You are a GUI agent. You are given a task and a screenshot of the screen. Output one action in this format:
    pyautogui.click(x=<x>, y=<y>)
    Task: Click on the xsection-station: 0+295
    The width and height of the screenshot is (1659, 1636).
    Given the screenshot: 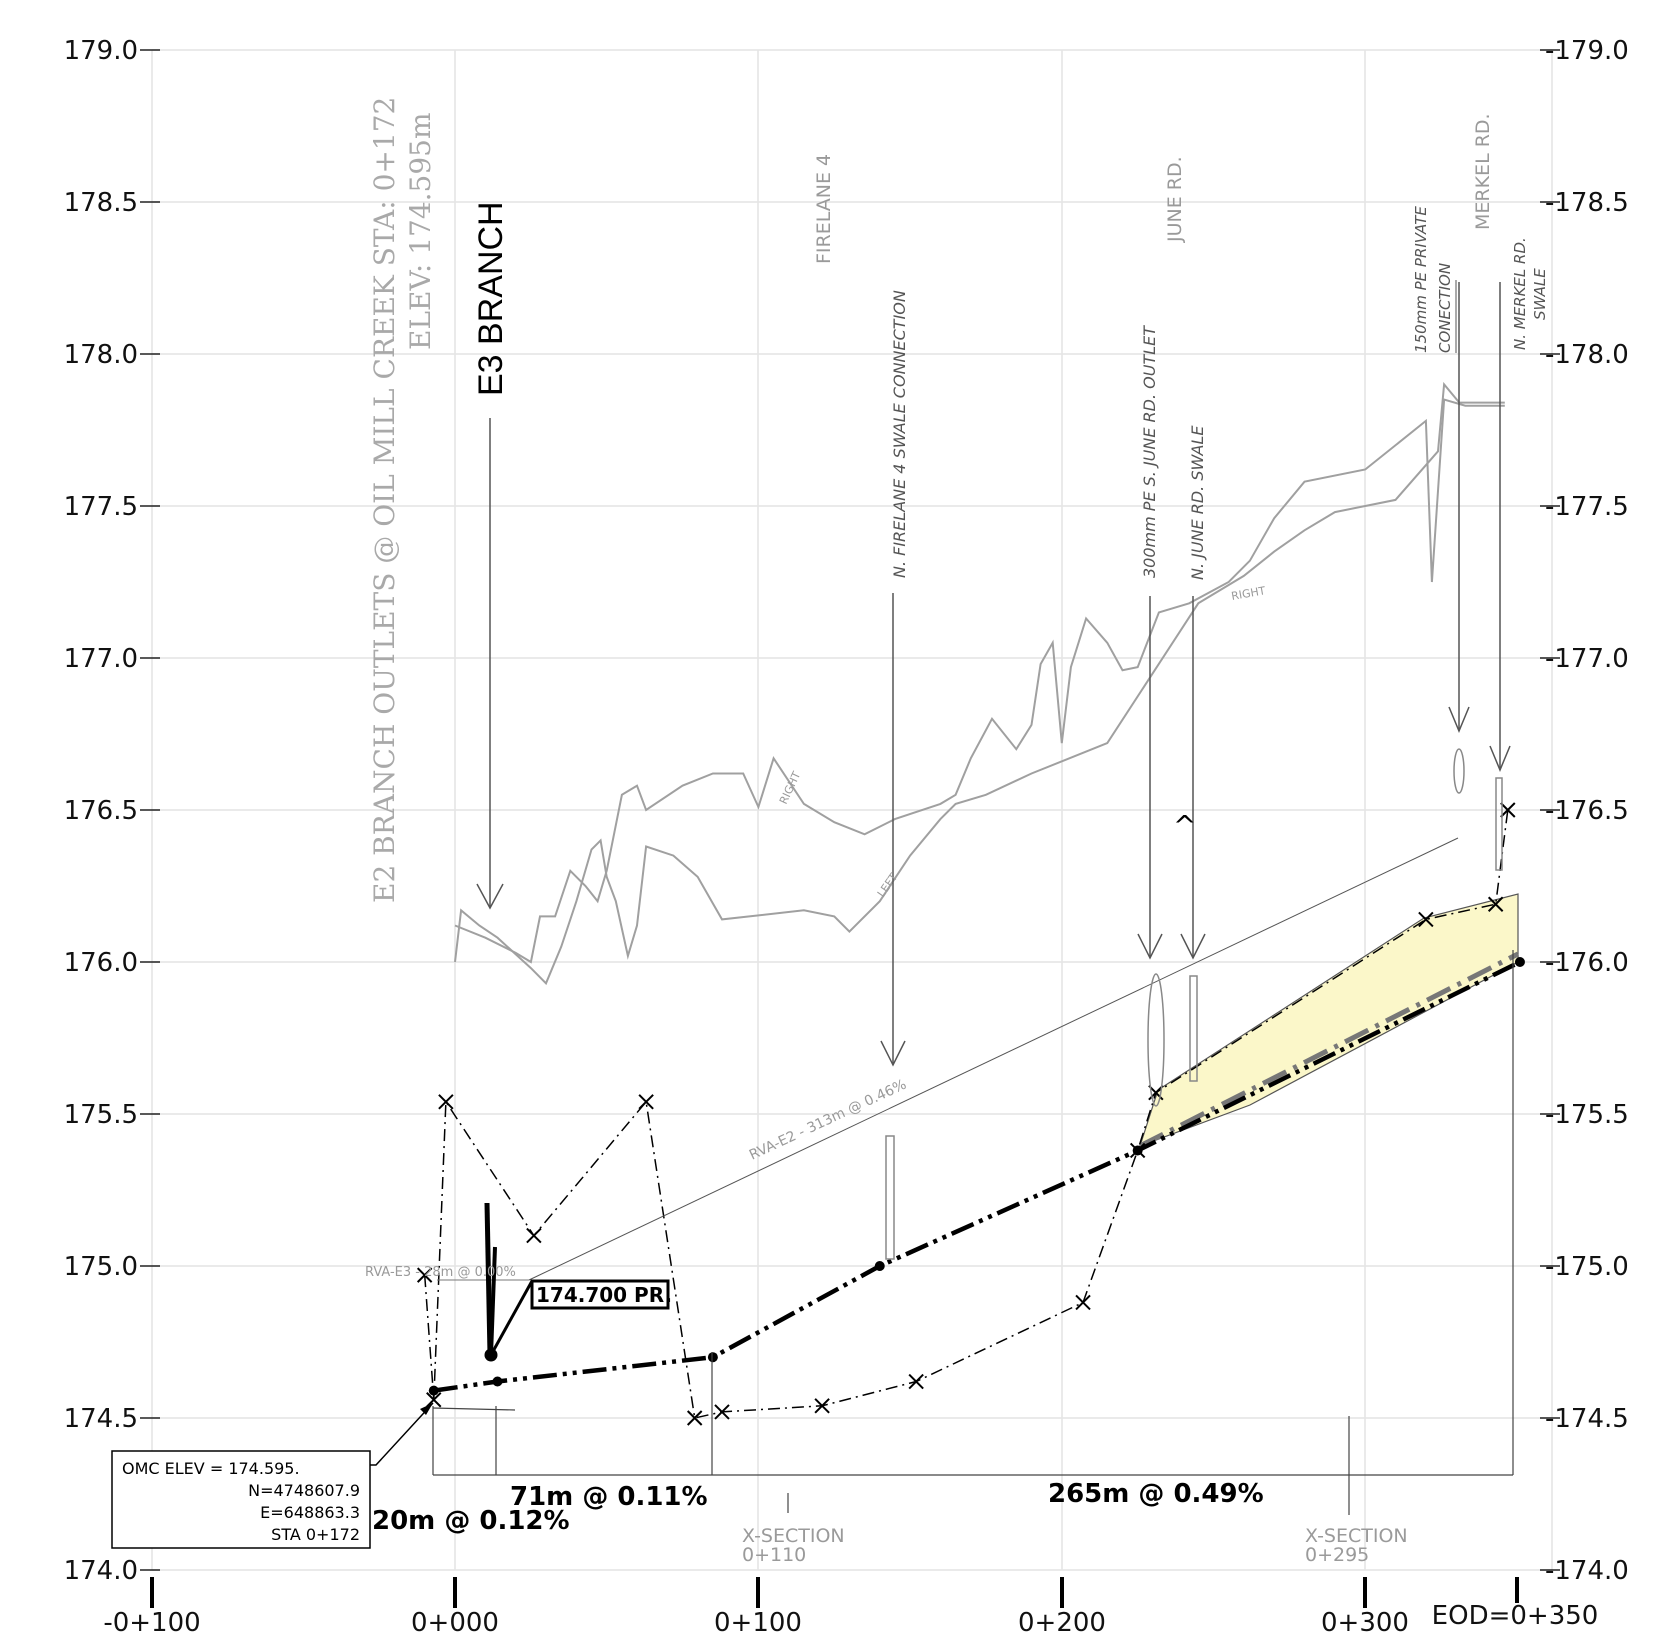 What is the action you would take?
    pyautogui.click(x=1337, y=1555)
    